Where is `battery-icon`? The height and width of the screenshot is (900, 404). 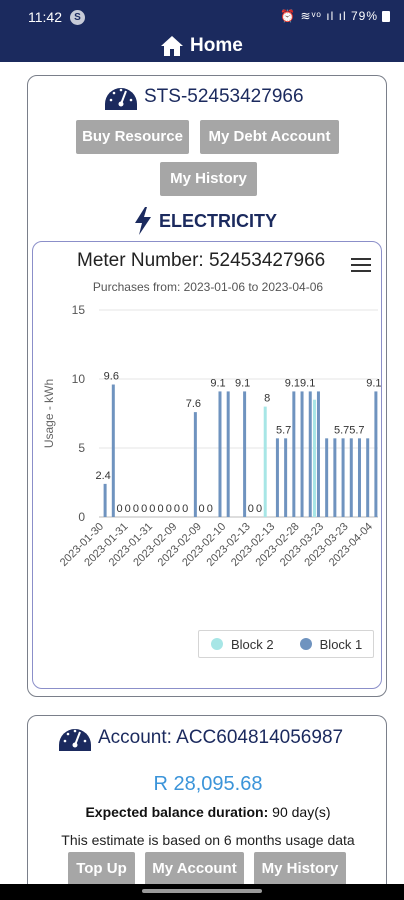
battery-icon is located at coordinates (386, 16).